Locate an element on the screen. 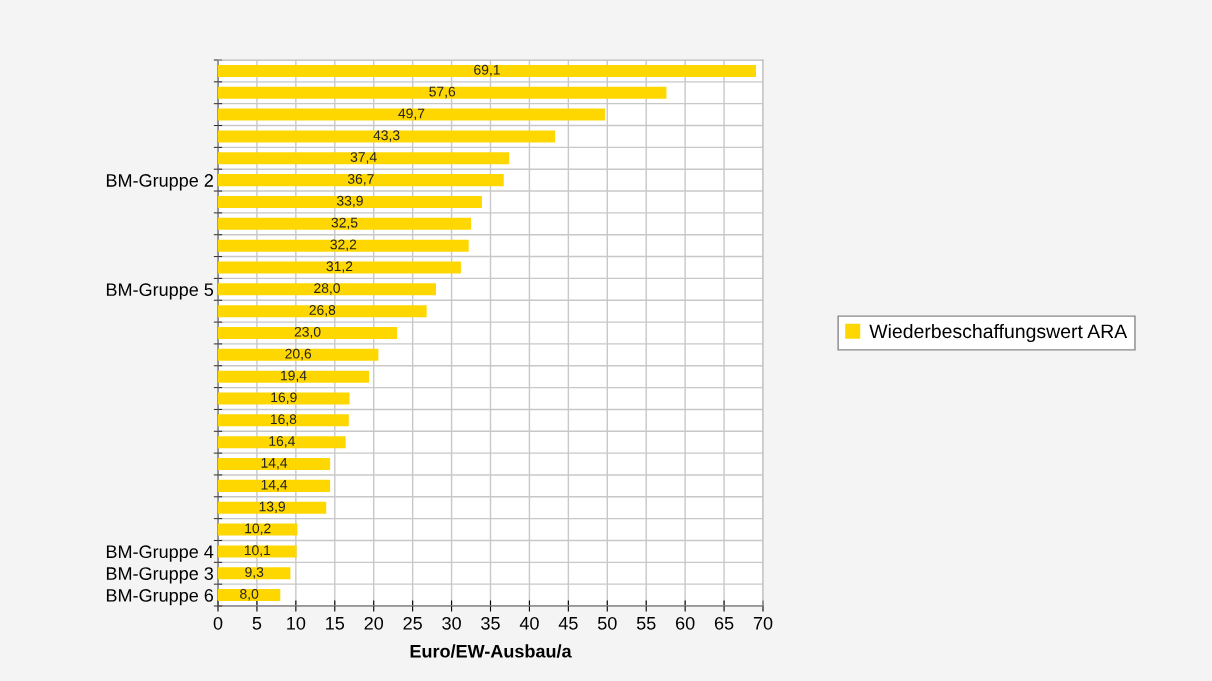 Image resolution: width=1212 pixels, height=681 pixels. data-label: 36,7 is located at coordinates (360, 180).